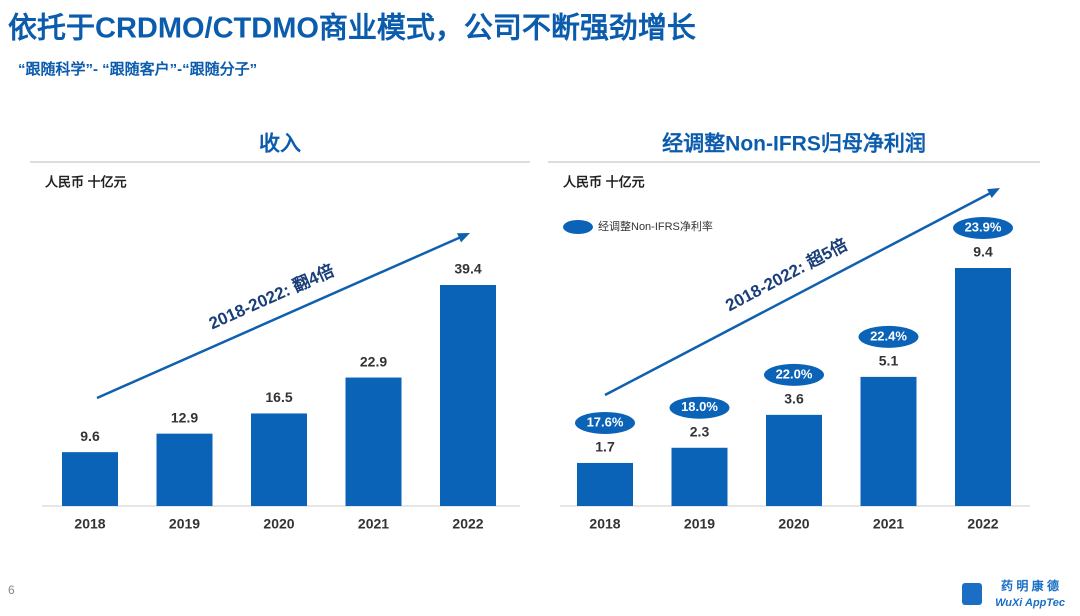  I want to click on slide-title: 依托于CRDMO/CTDMO商业模式，公司不断强劲增长, so click(352, 28).